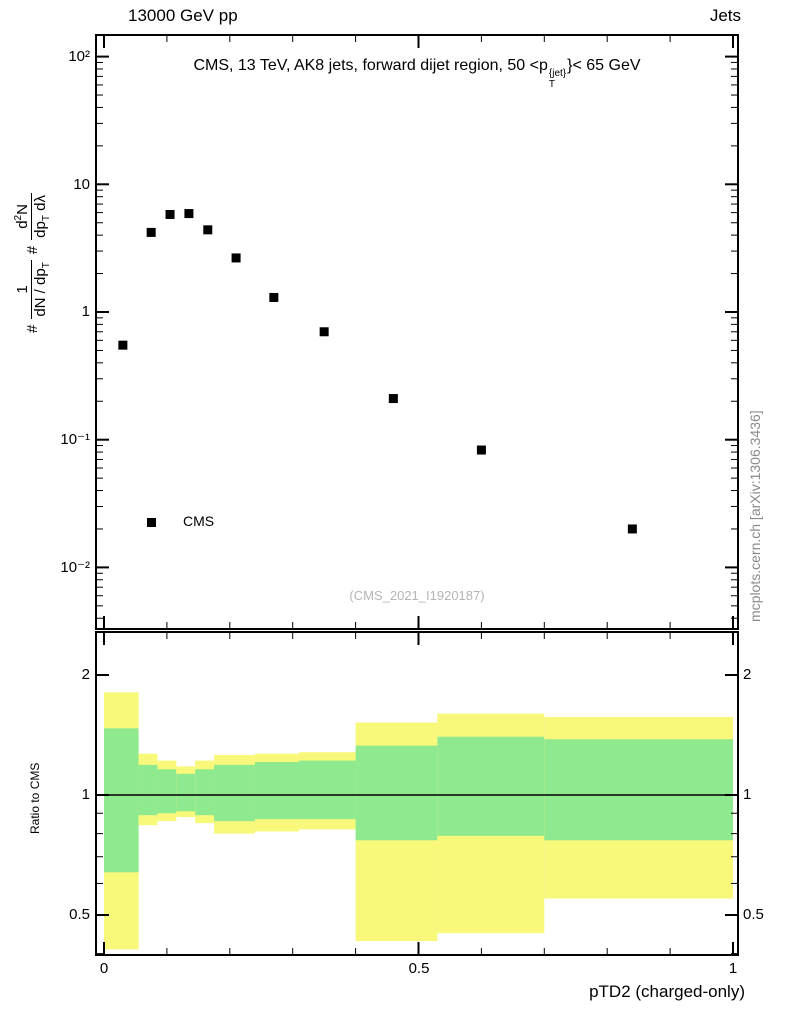 The width and height of the screenshot is (786, 1024). I want to click on ylabel-frac1-num: 1, so click(22, 289).